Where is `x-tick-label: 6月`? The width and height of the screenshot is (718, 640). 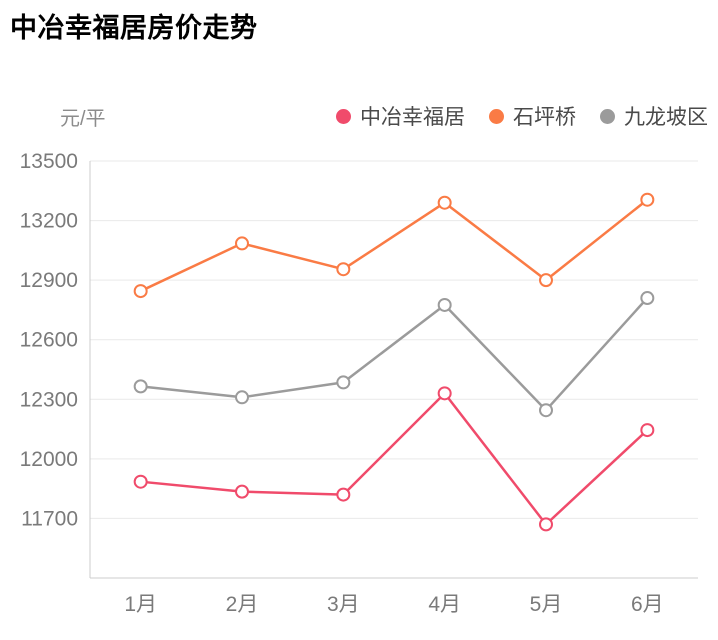
x-tick-label: 6月 is located at coordinates (647, 604).